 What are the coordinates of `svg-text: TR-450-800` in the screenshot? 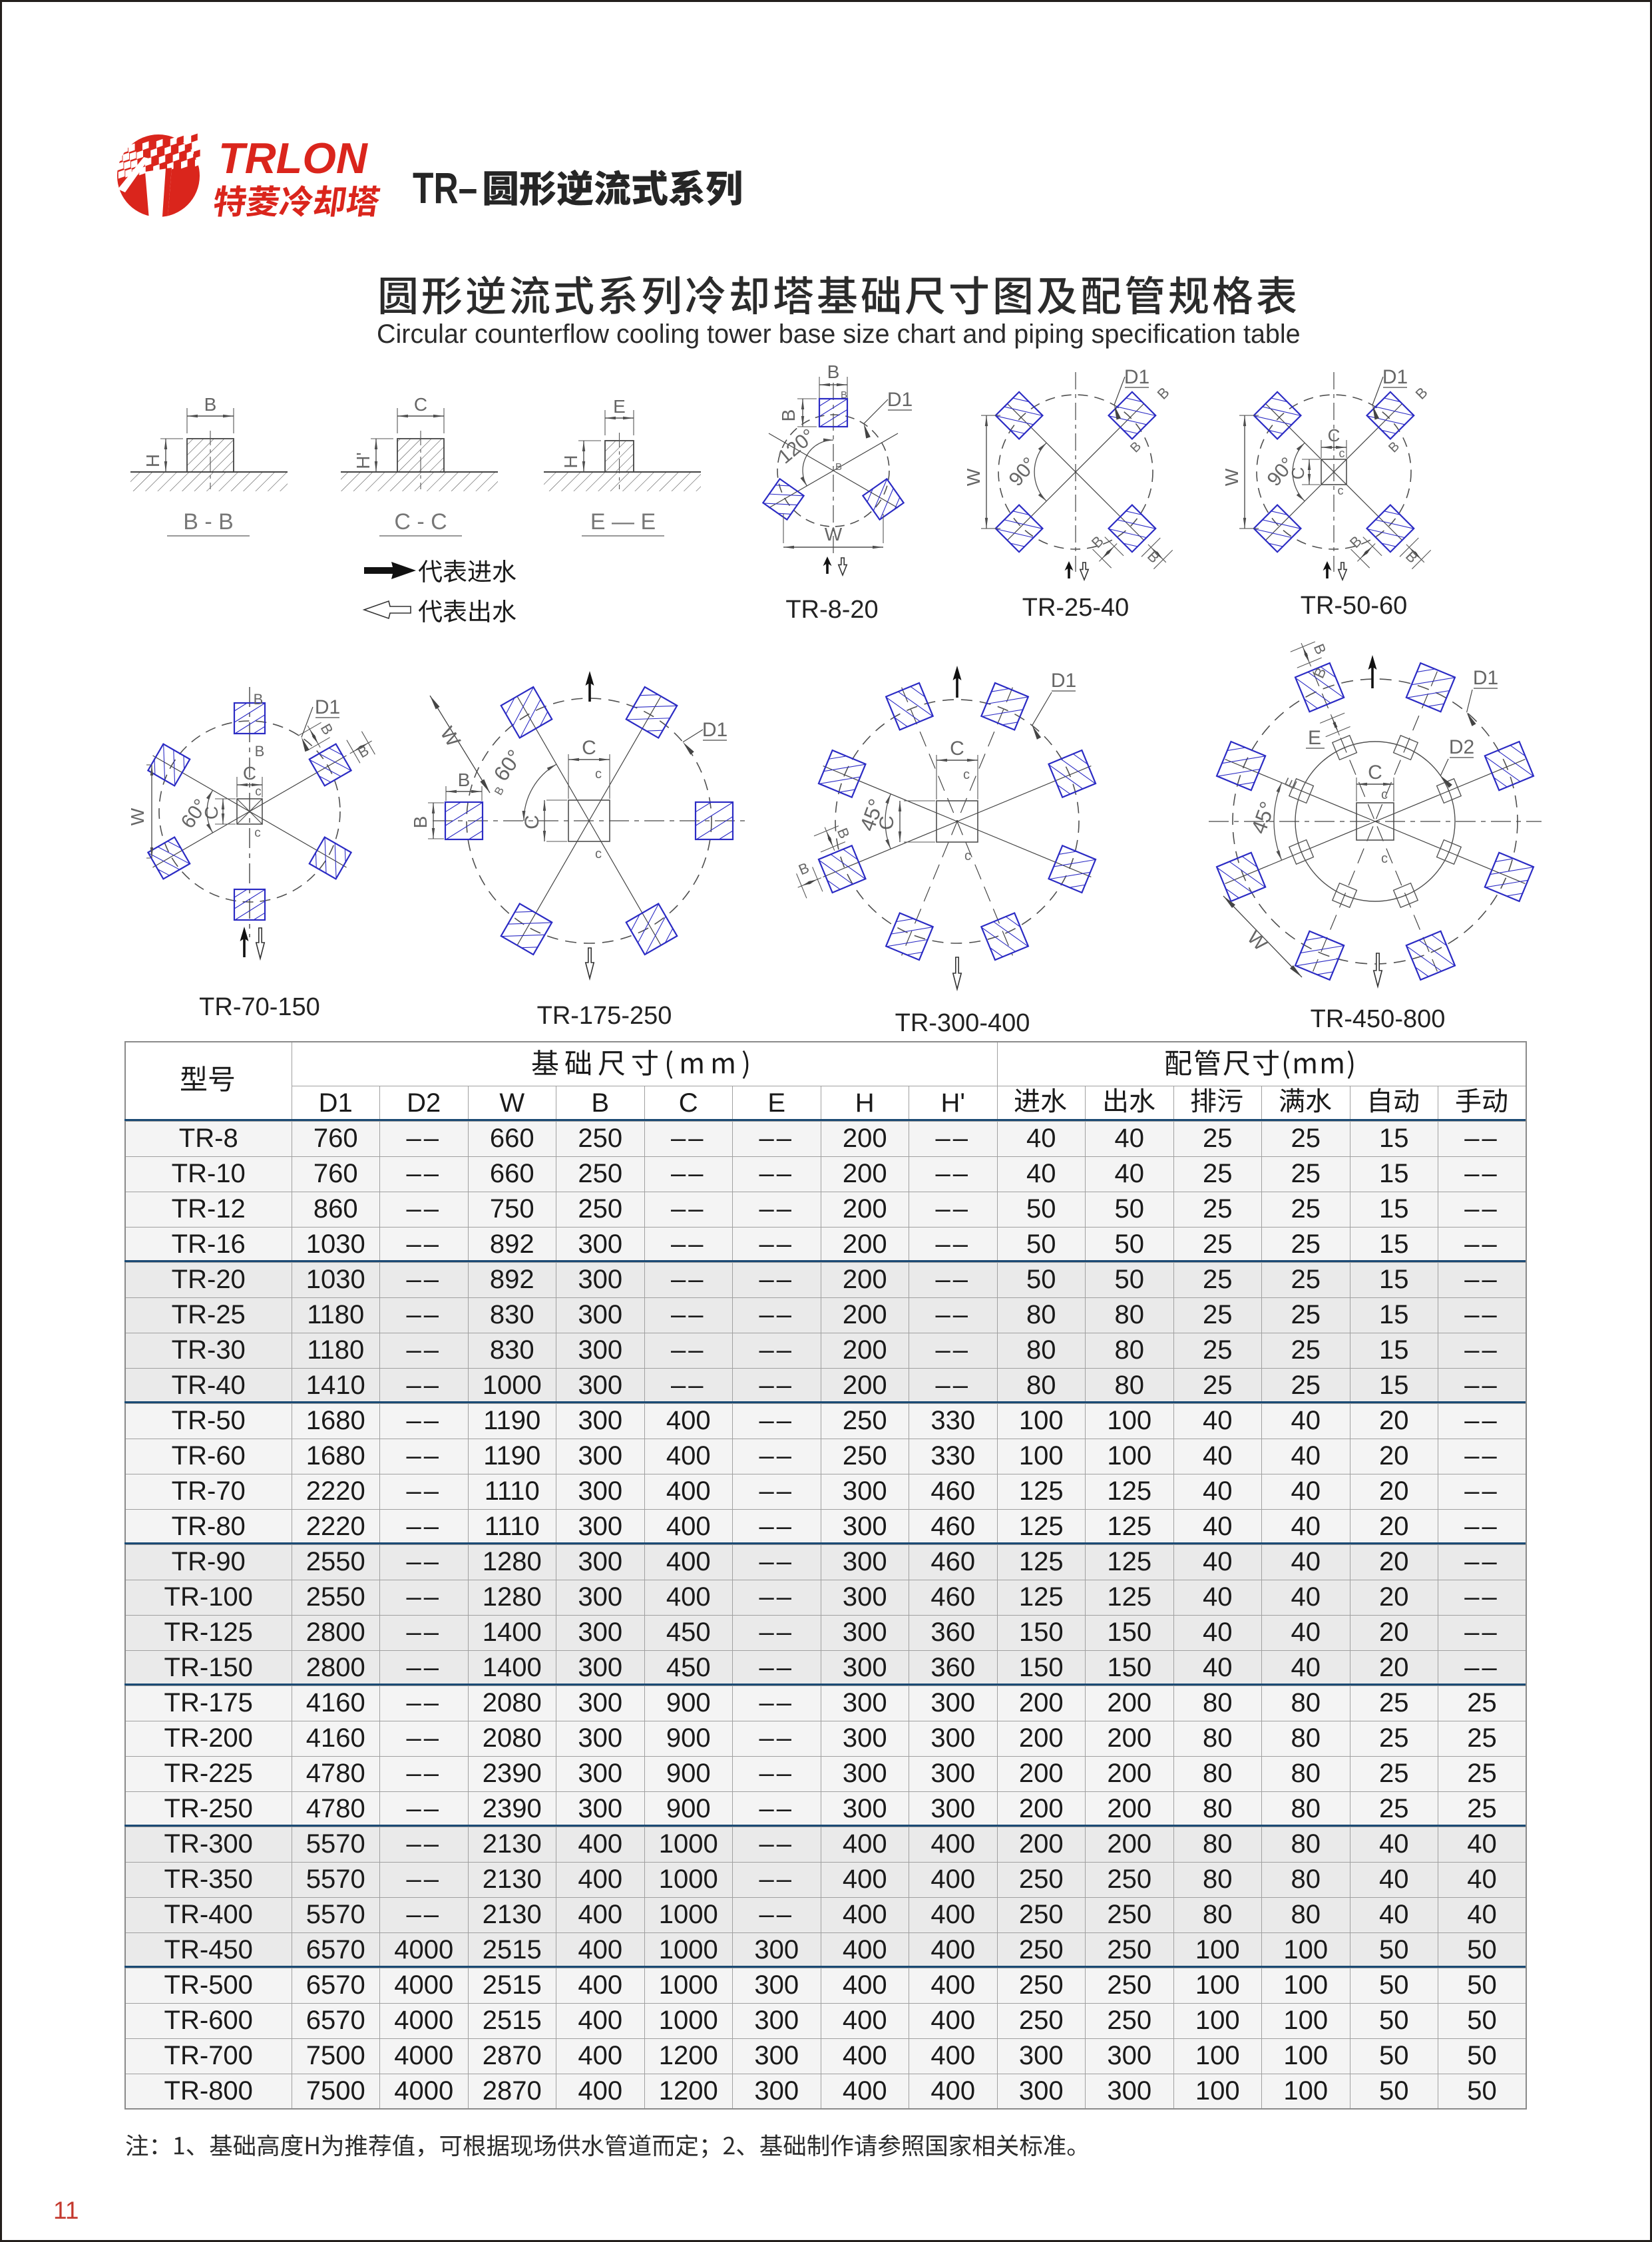 It's located at (1378, 1019).